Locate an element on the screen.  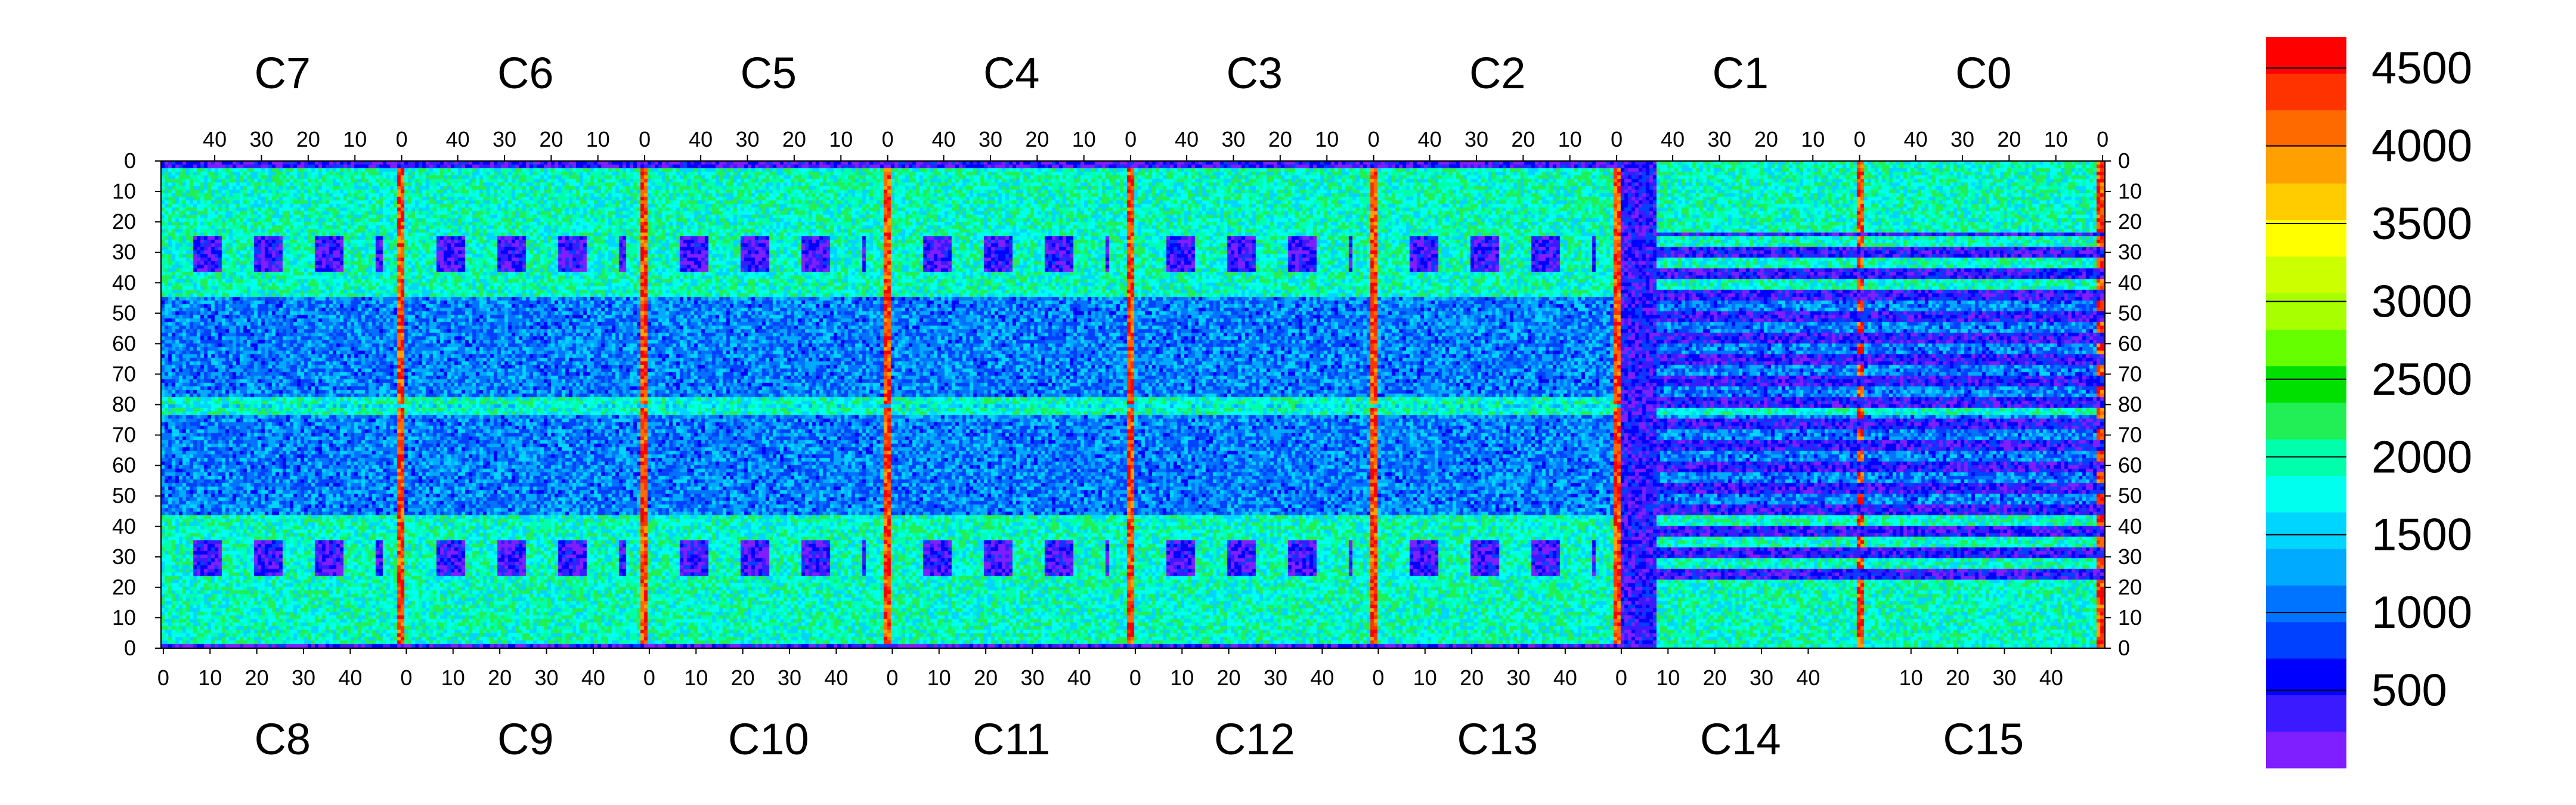
left-y-tick-label: 80 is located at coordinates (124, 405).